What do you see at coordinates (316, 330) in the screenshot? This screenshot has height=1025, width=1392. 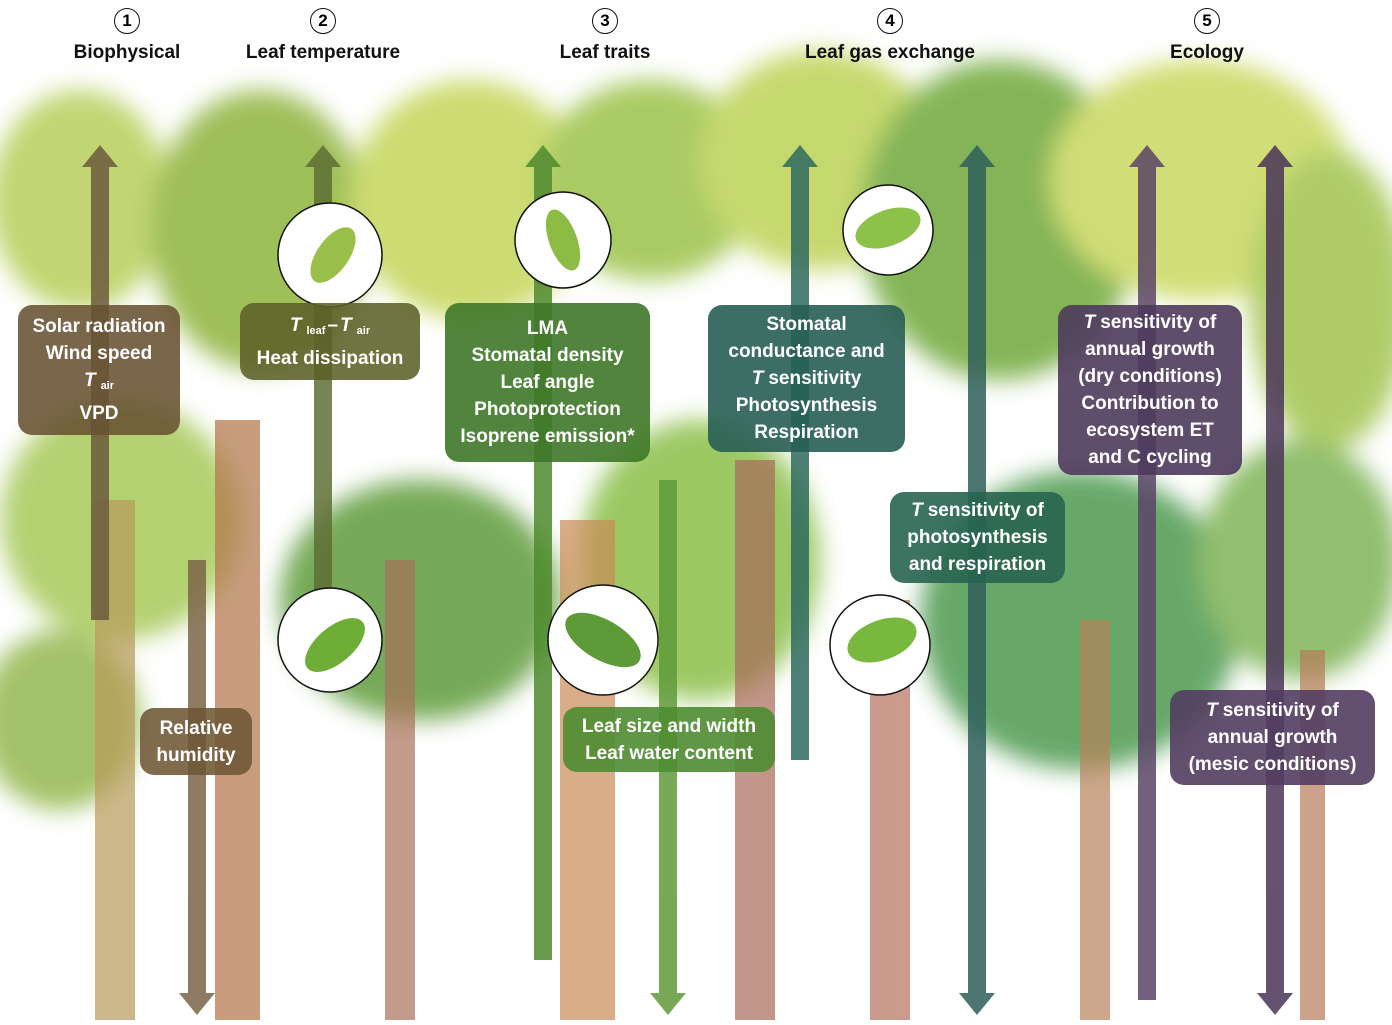 I see `subscript: leaf` at bounding box center [316, 330].